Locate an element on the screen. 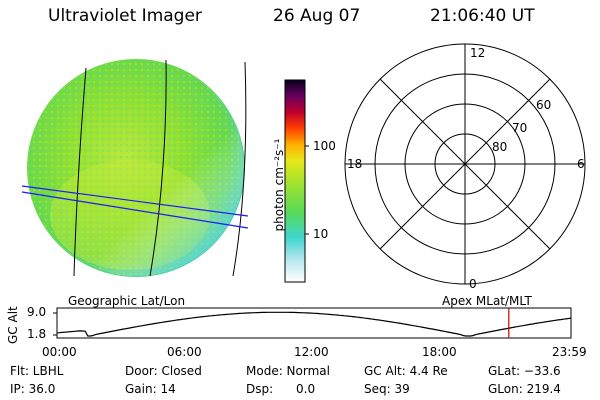 This screenshot has height=400, width=600. status-door: Door: Closed is located at coordinates (163, 371).